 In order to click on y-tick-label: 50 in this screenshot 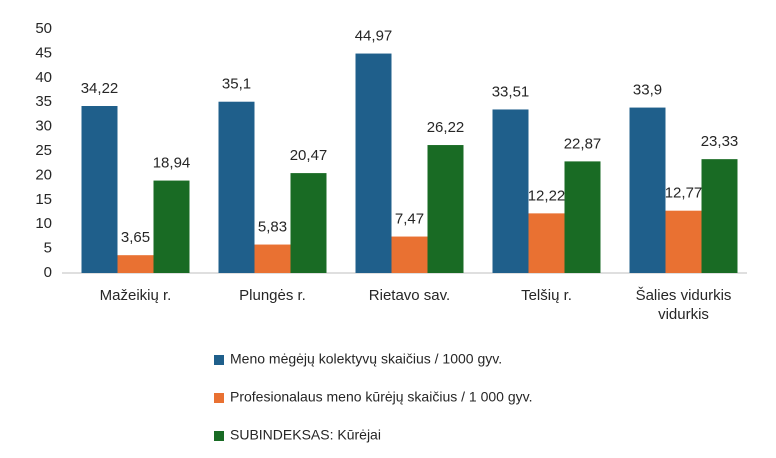, I will do `click(43, 28)`.